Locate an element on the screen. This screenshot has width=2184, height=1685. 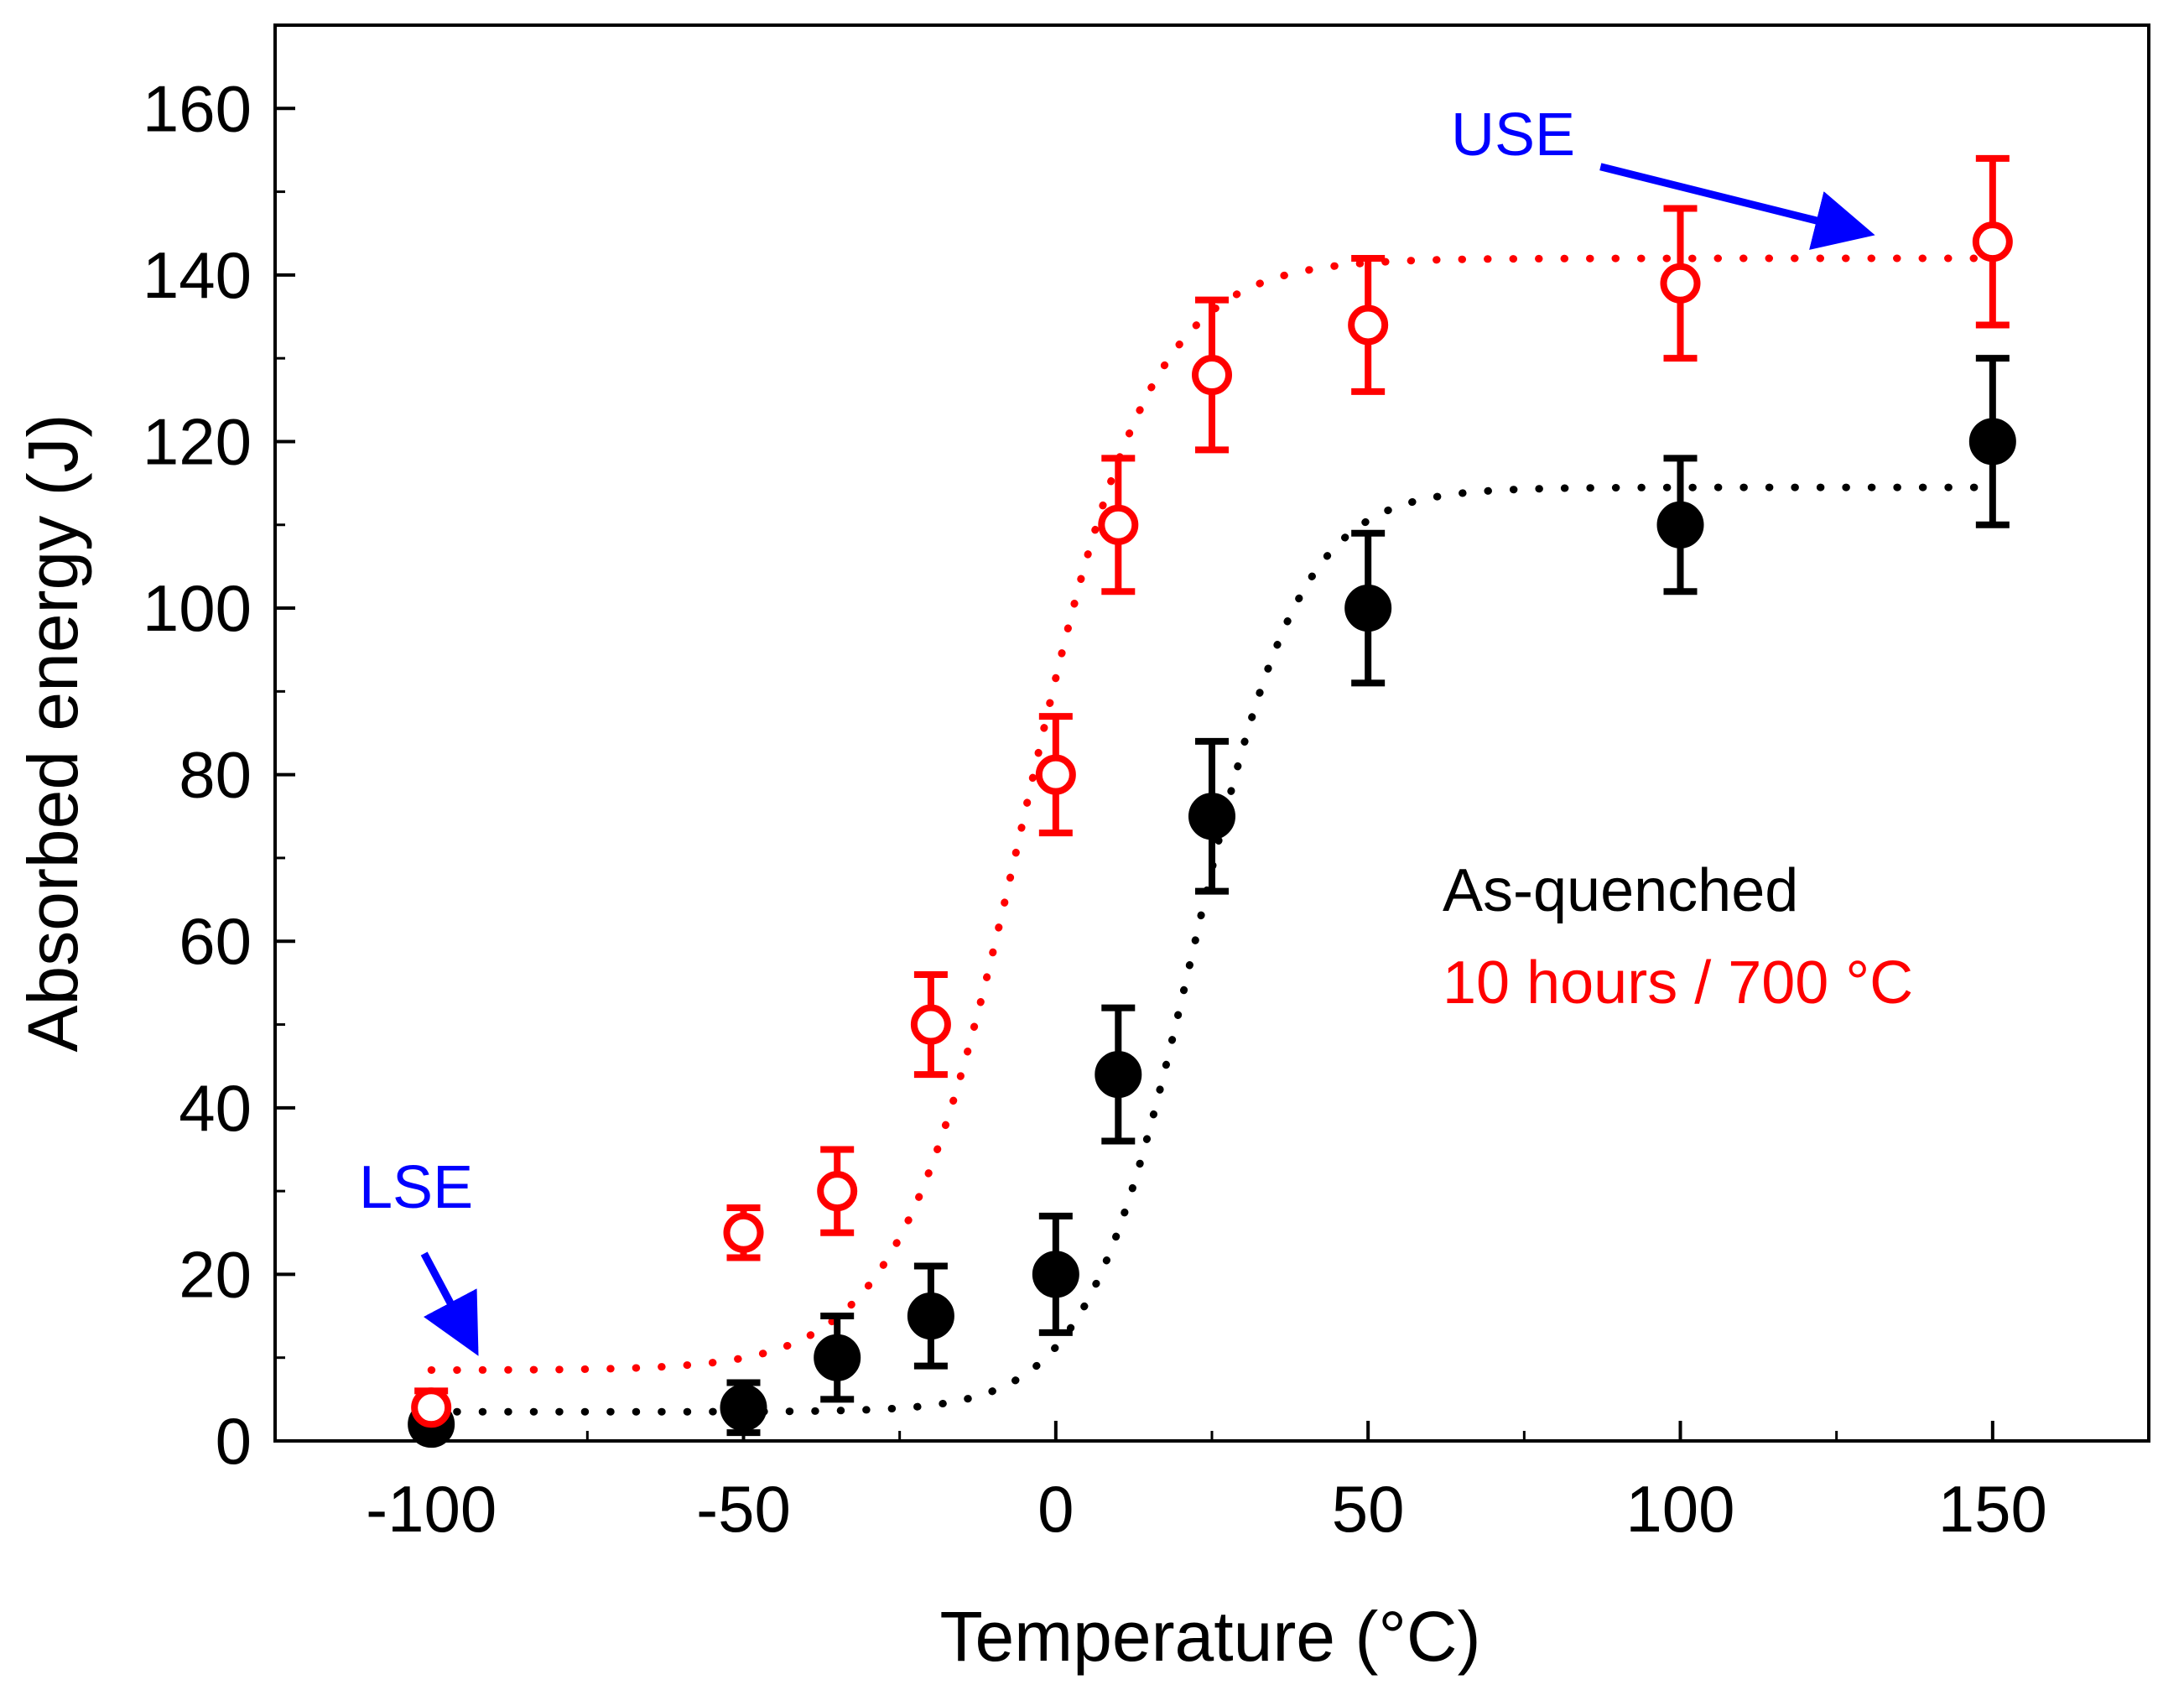
legend-entry-as-quenched: As-quenched is located at coordinates (1620, 891).